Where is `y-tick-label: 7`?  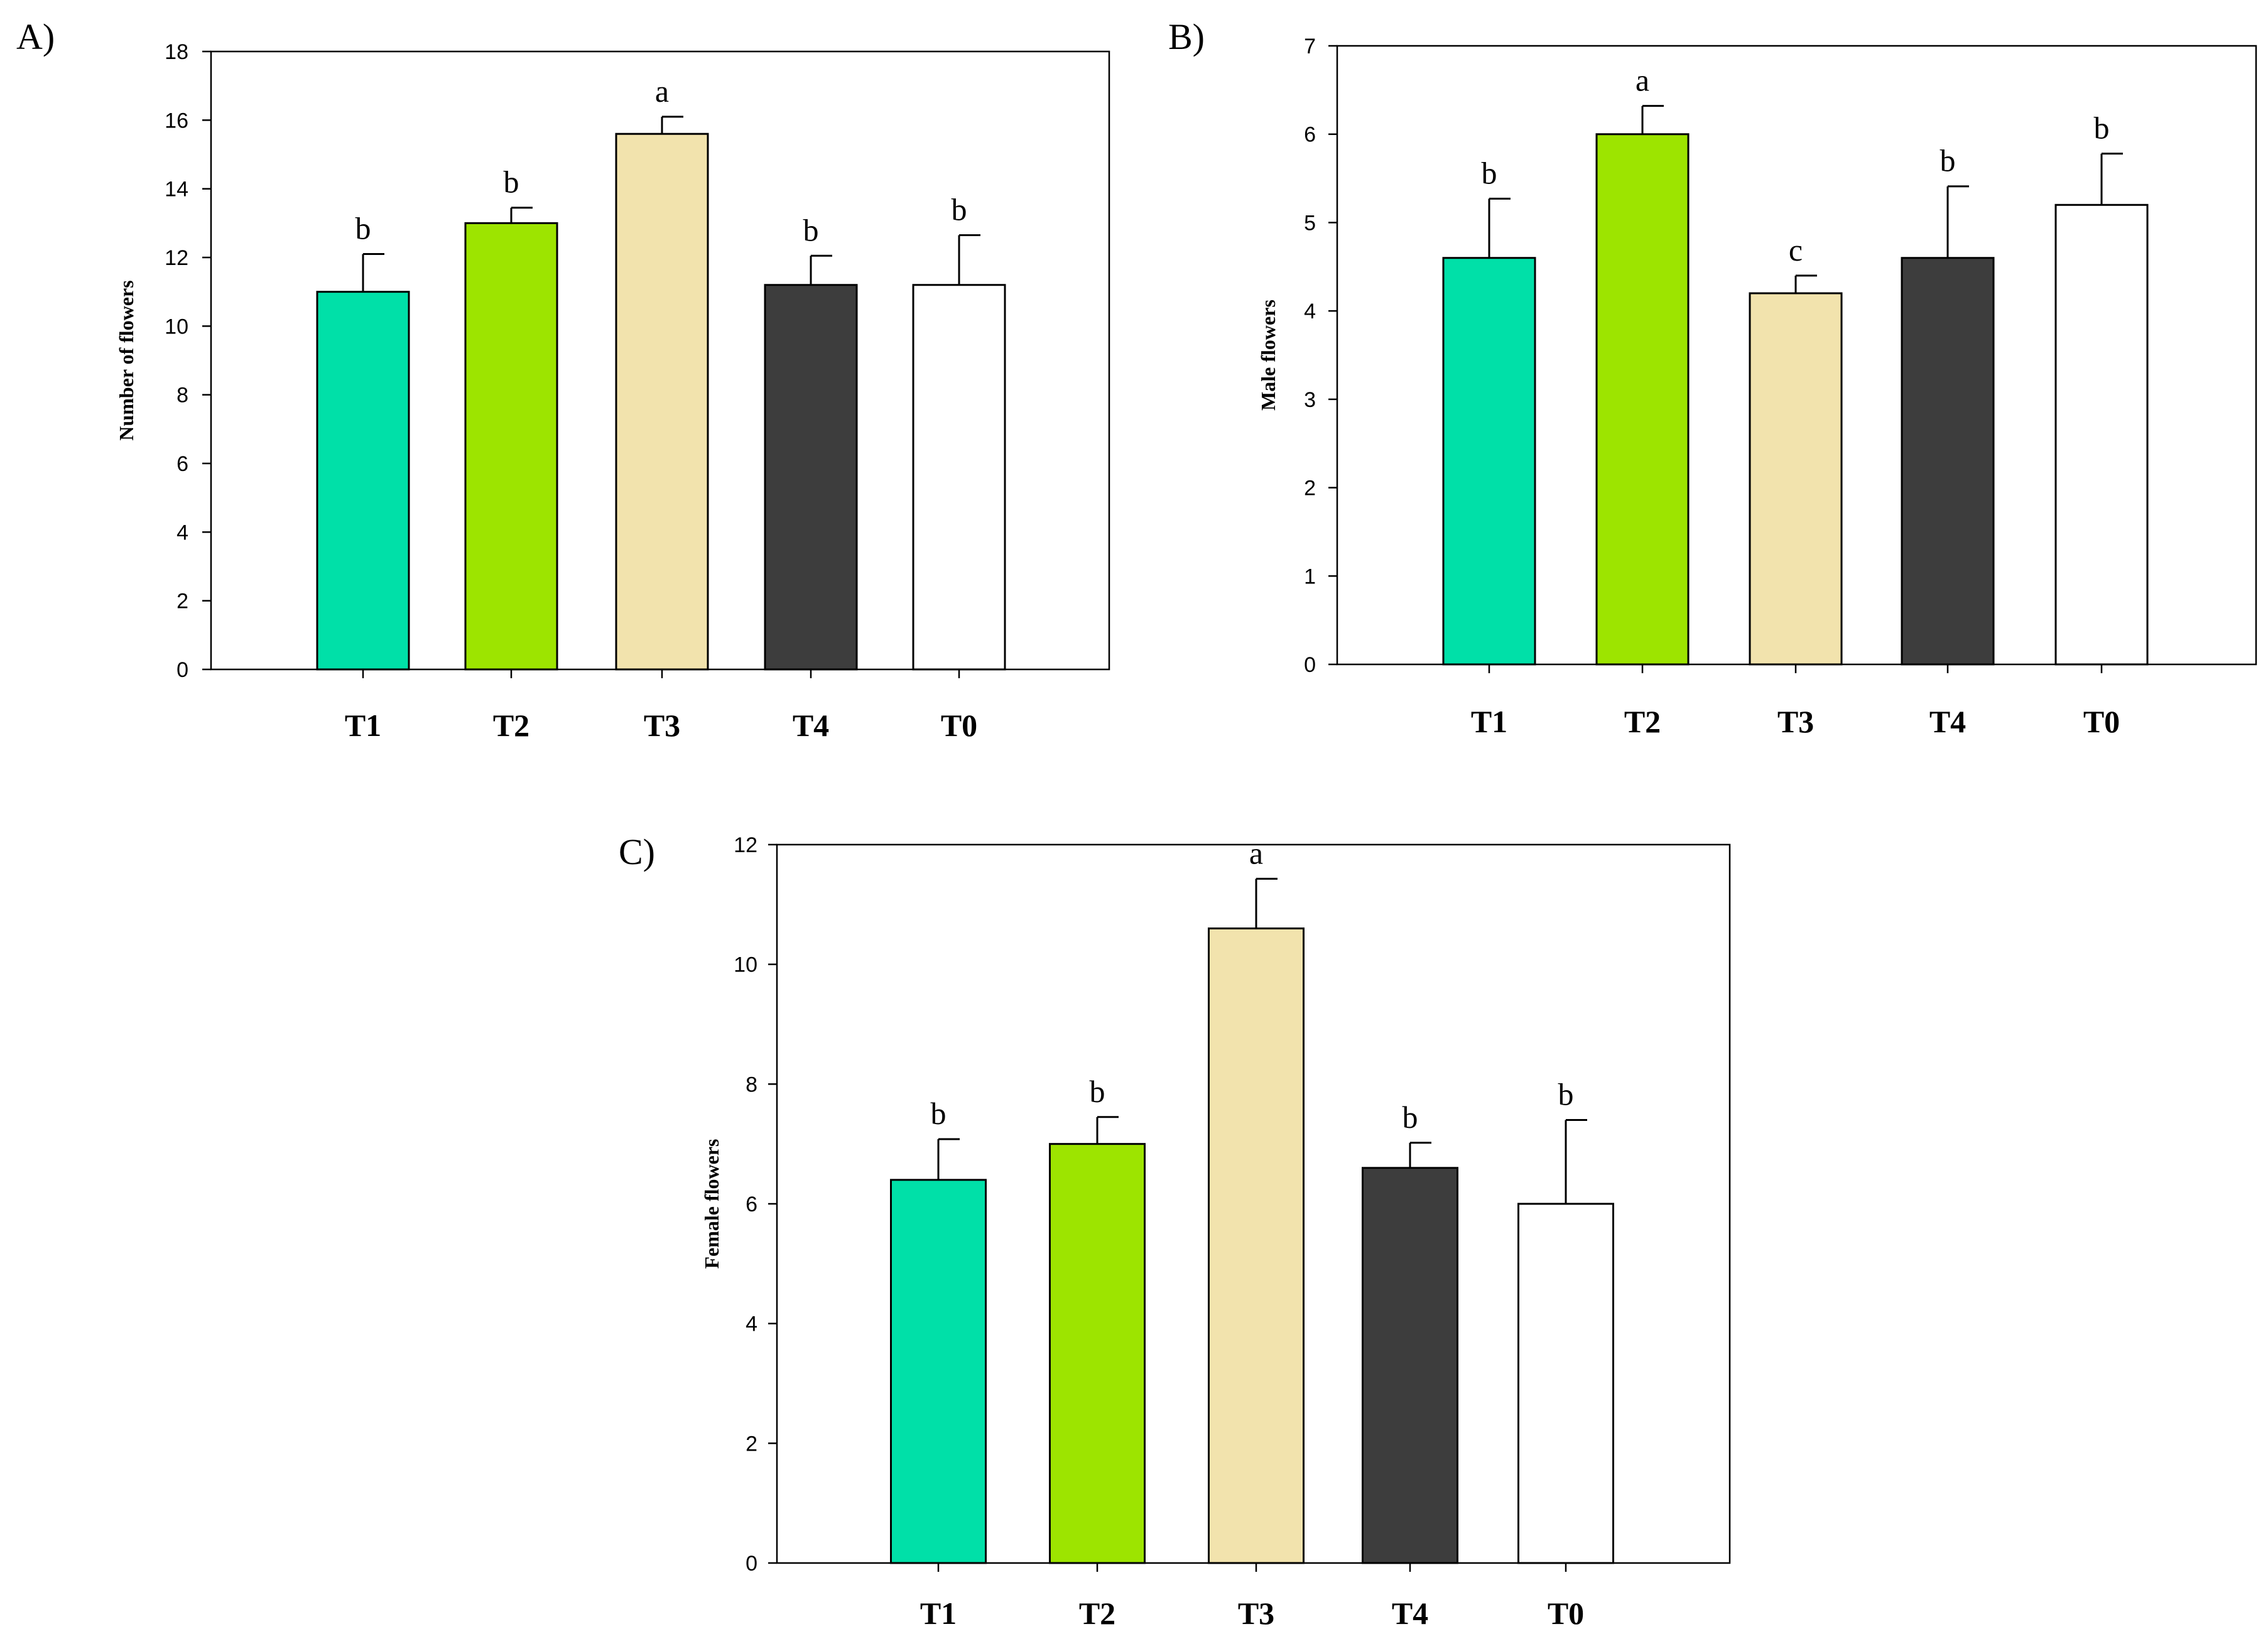
y-tick-label: 7 is located at coordinates (1310, 46).